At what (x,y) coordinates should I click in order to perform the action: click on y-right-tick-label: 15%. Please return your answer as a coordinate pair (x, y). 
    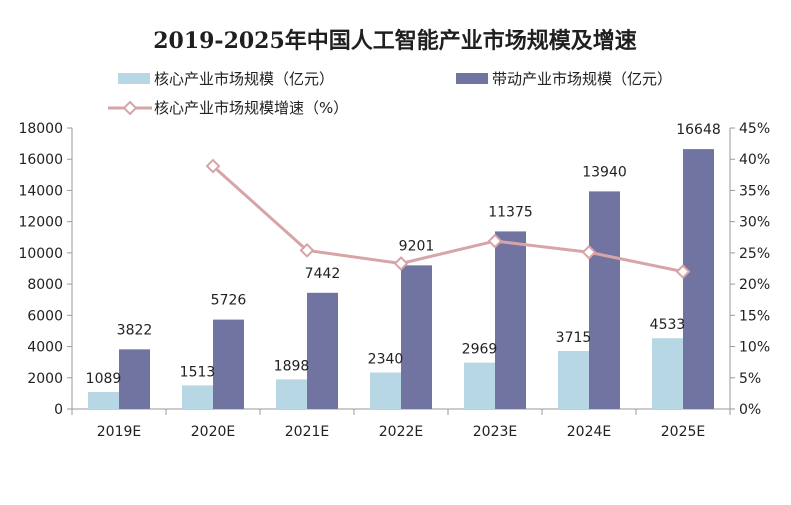
    Looking at the image, I should click on (754, 316).